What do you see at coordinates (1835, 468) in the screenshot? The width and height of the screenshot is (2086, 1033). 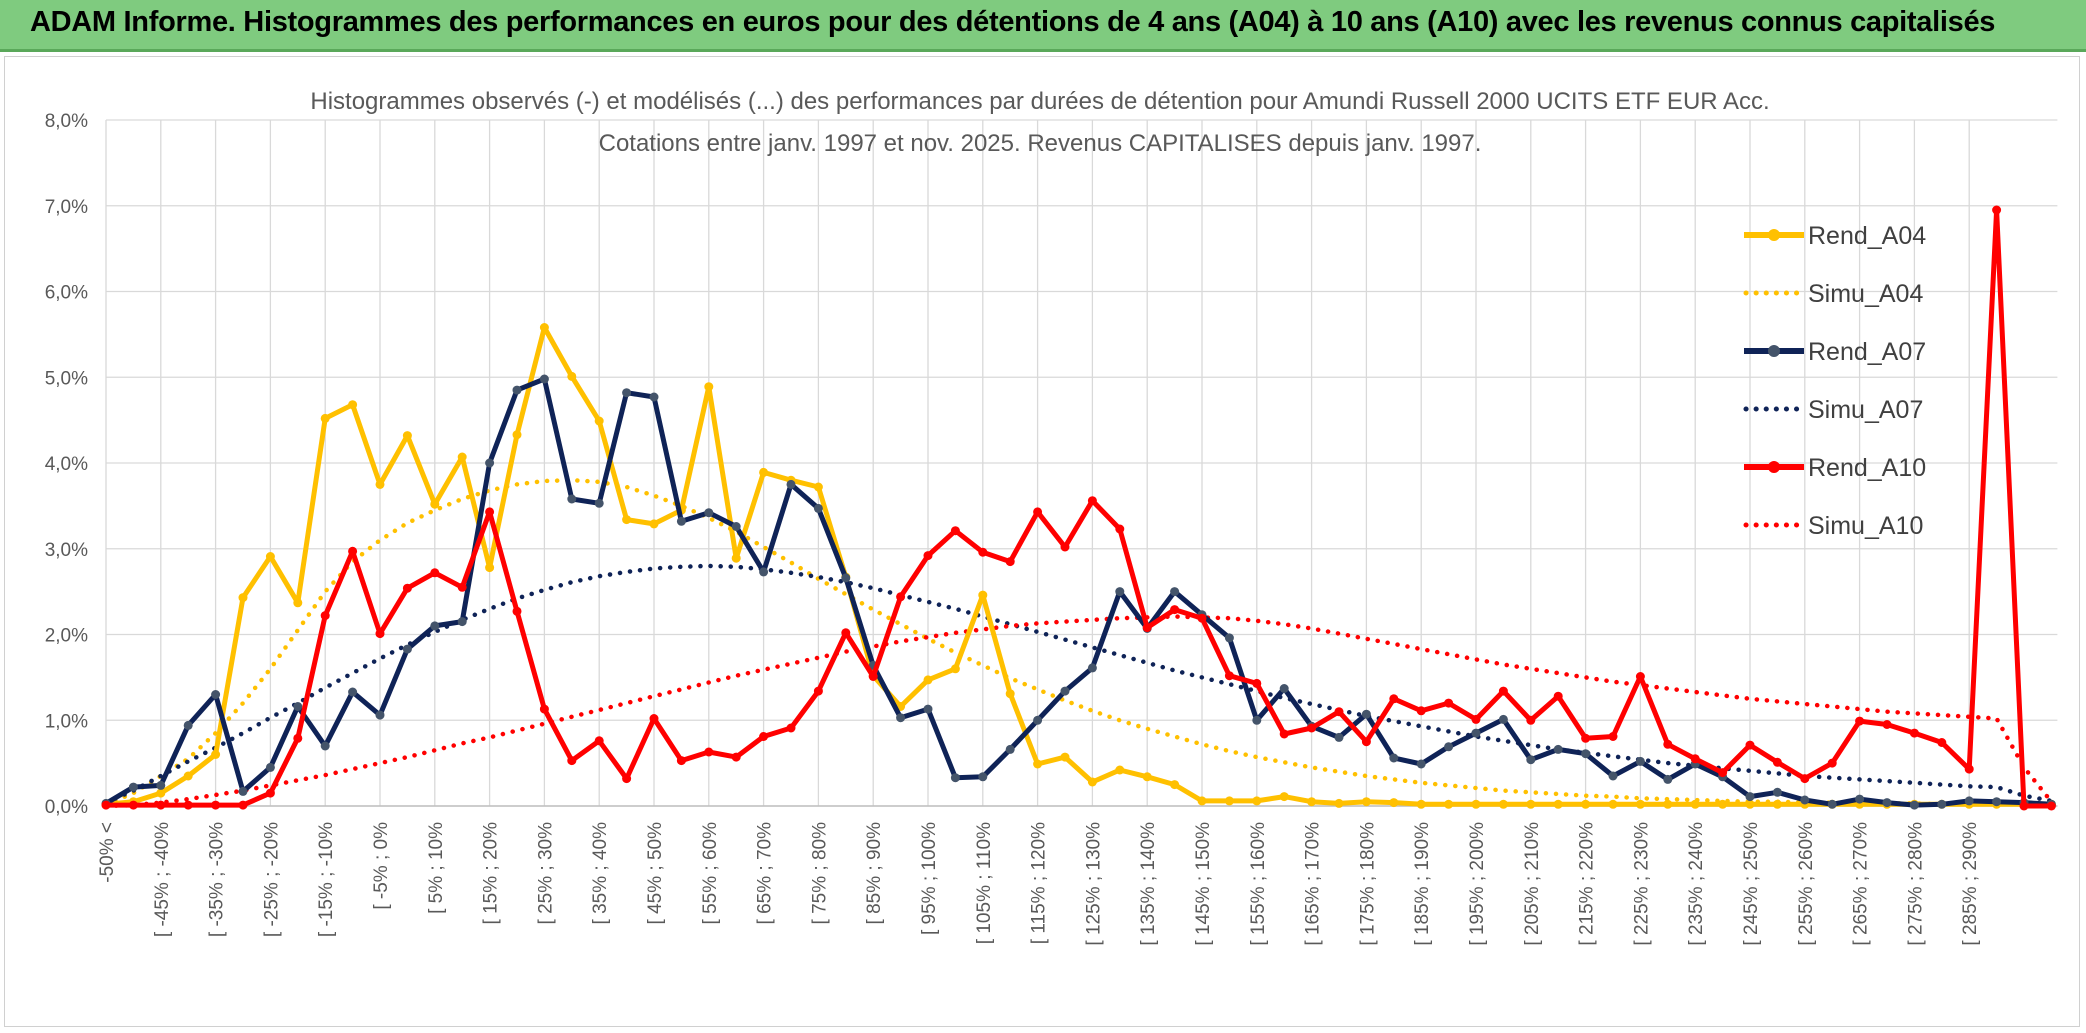 I see `legend-entry-Rend_A10: Rend_A10` at bounding box center [1835, 468].